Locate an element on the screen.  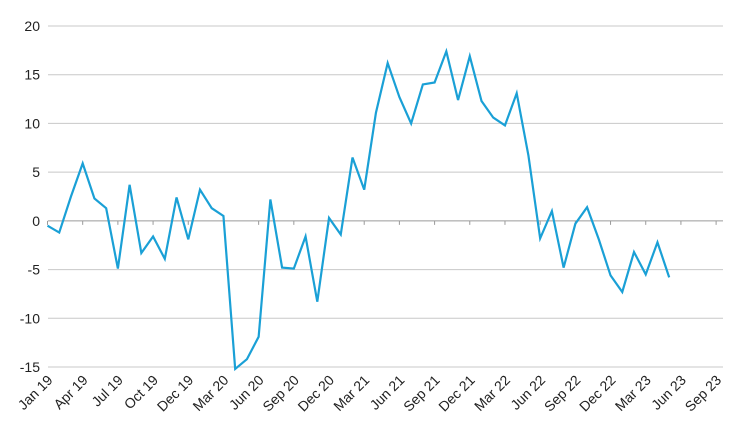
x-tick-label: Dec 19 is located at coordinates (175, 393).